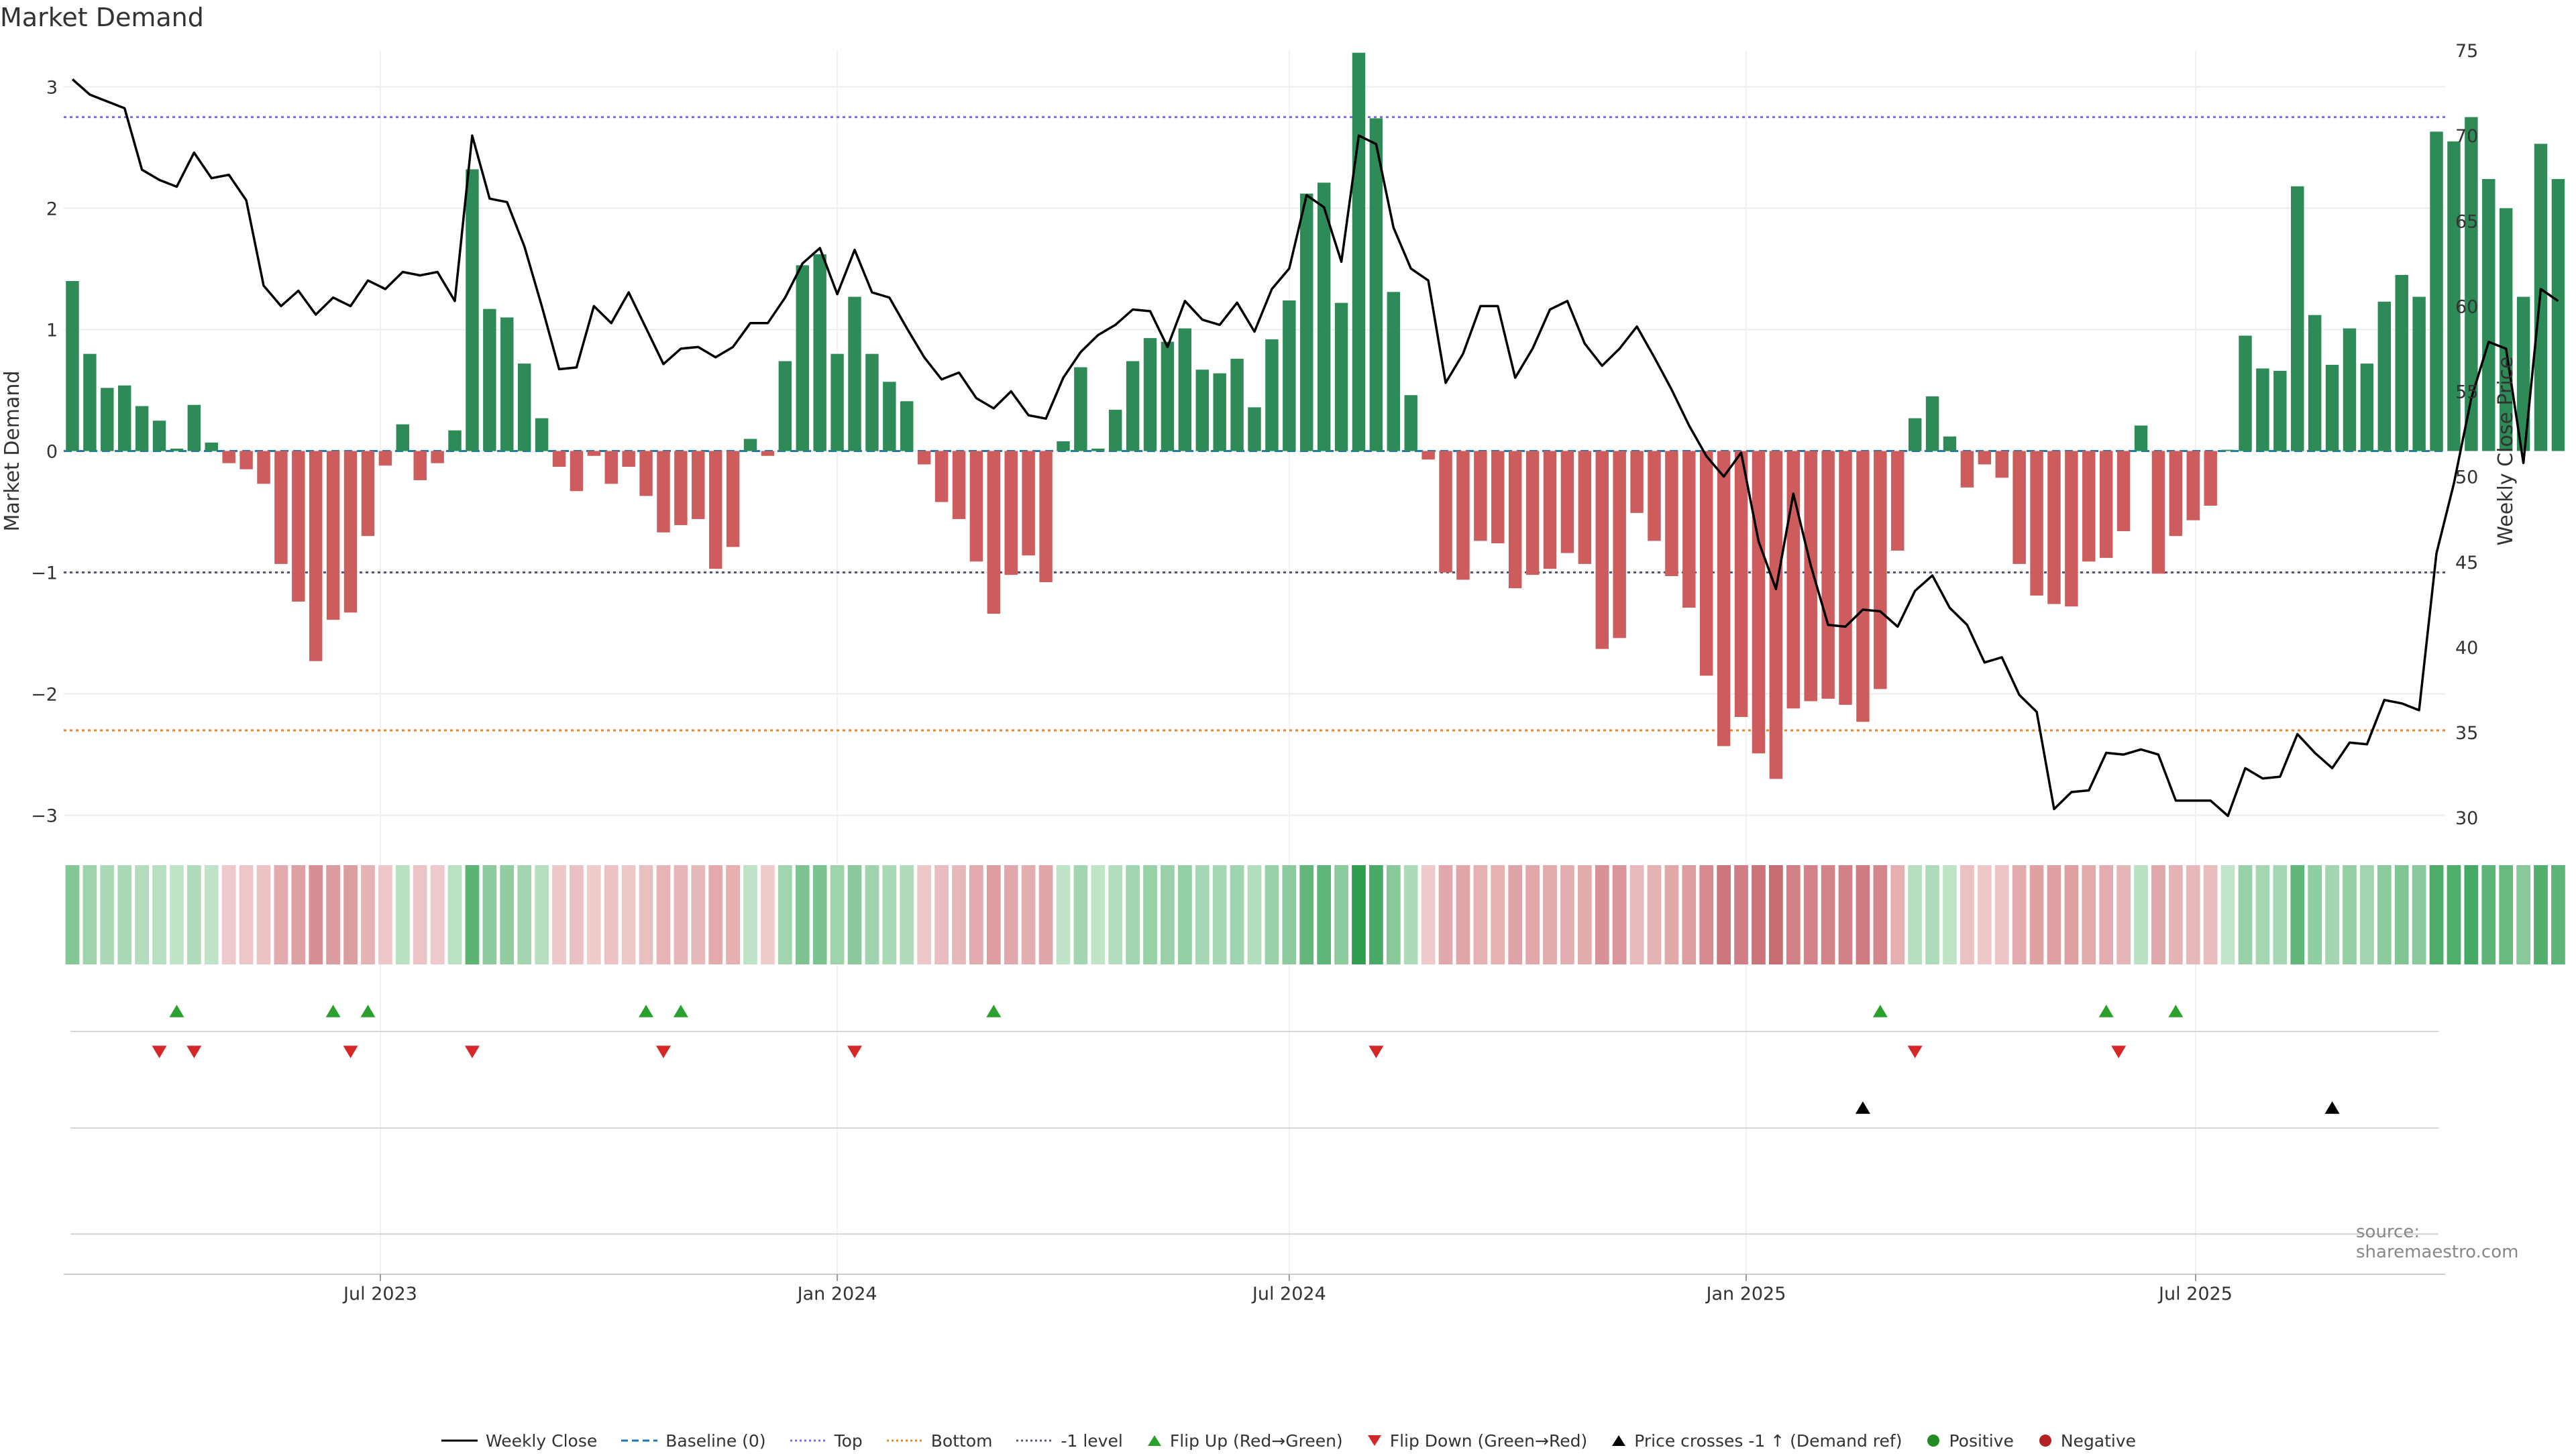  I want to click on x-tick-label: Jul 2023, so click(379, 1294).